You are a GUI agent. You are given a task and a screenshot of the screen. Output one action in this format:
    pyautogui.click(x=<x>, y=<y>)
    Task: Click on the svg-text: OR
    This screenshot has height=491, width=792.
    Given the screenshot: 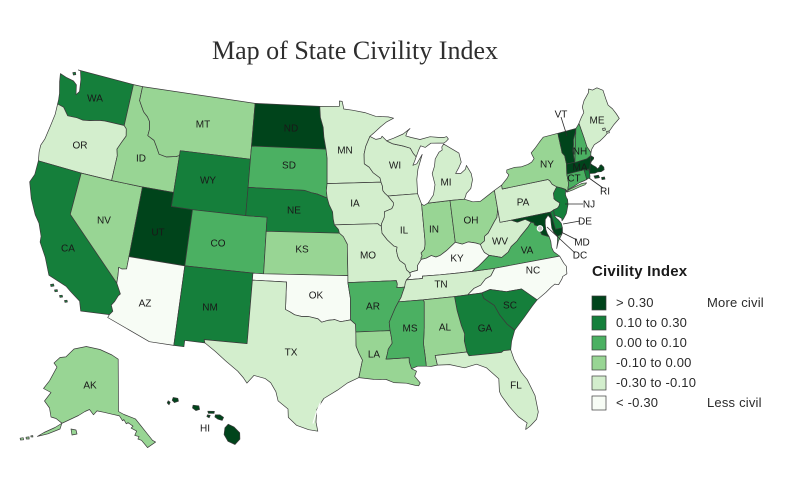 What is the action you would take?
    pyautogui.click(x=80, y=146)
    